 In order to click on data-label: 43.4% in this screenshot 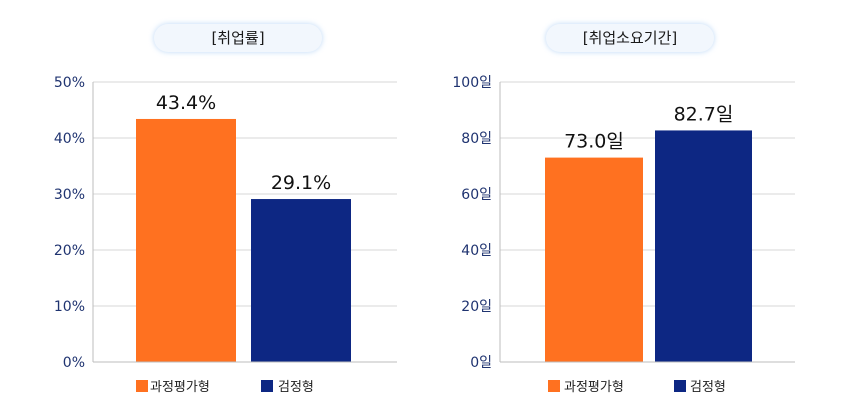, I will do `click(186, 103)`.